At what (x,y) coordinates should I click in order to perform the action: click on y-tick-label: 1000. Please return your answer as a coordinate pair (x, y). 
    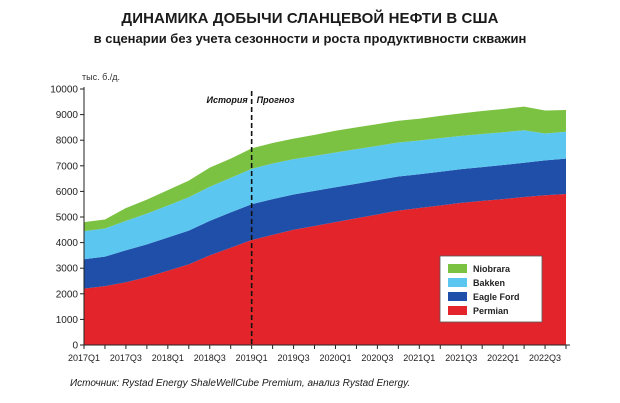
    Looking at the image, I should click on (67, 320).